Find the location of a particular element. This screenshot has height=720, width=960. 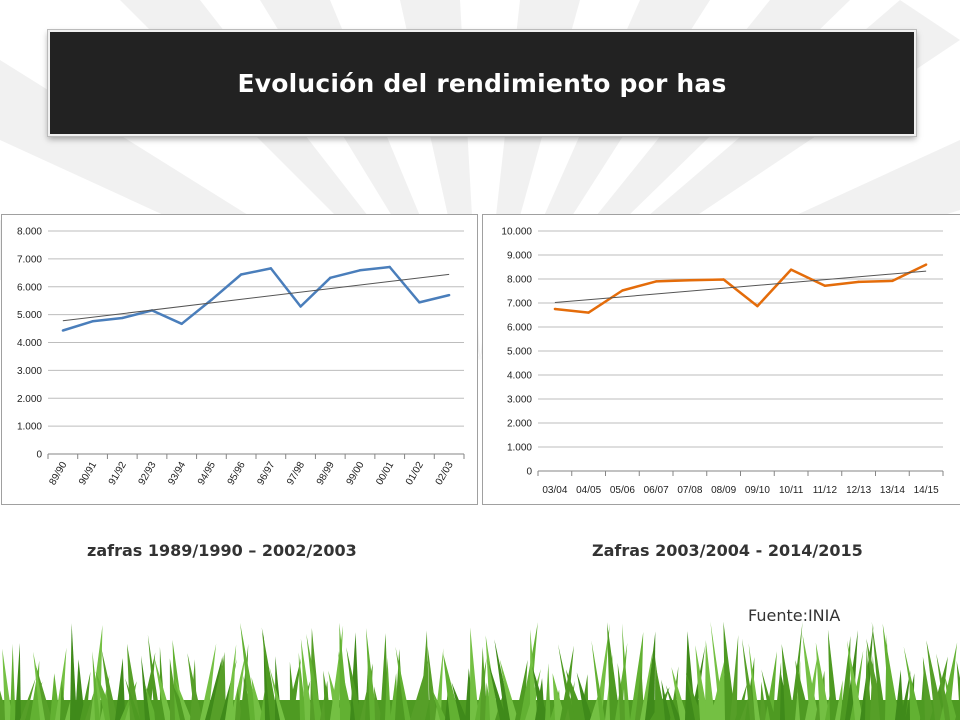

caption-left: zafras 1989/1990 – 2002/2003 is located at coordinates (222, 550).